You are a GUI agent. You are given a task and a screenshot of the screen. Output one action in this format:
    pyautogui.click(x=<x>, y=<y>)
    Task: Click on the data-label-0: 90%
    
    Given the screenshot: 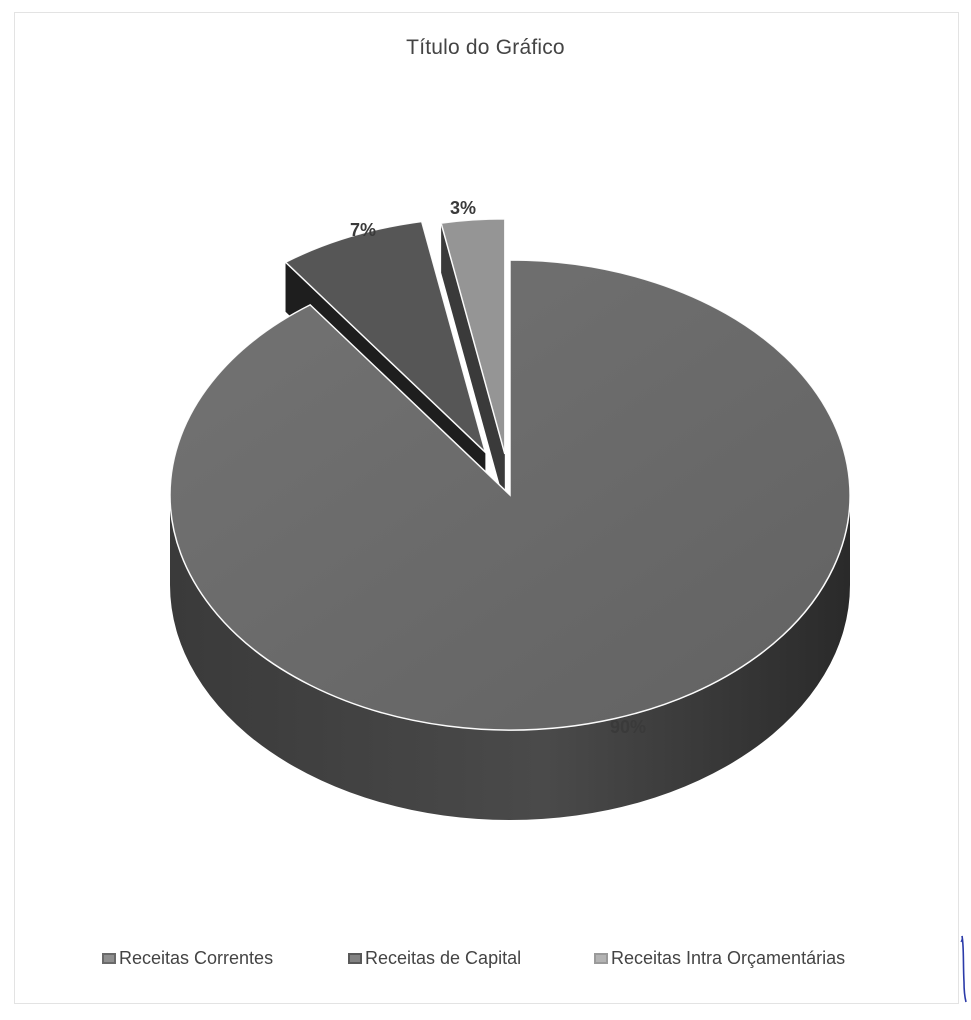 What is the action you would take?
    pyautogui.click(x=628, y=727)
    